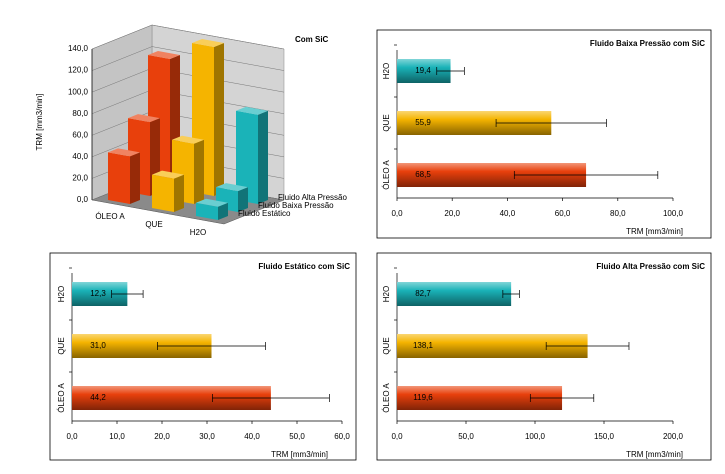 Image resolution: width=725 pixels, height=474 pixels. What do you see at coordinates (80, 113) in the screenshot?
I see `y-tick-label: 80,0` at bounding box center [80, 113].